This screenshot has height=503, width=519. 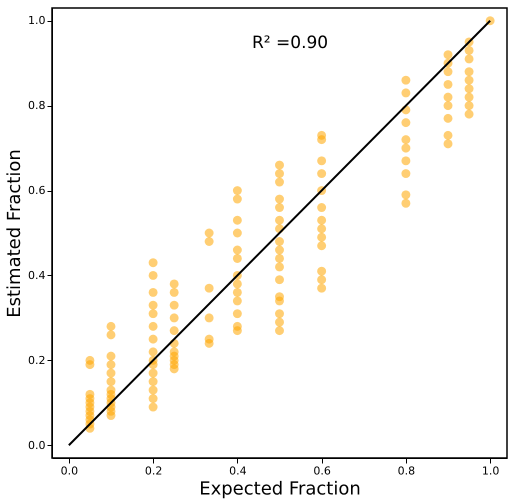 What do you see at coordinates (407, 471) in the screenshot?
I see `x-tick-label: 0.8` at bounding box center [407, 471].